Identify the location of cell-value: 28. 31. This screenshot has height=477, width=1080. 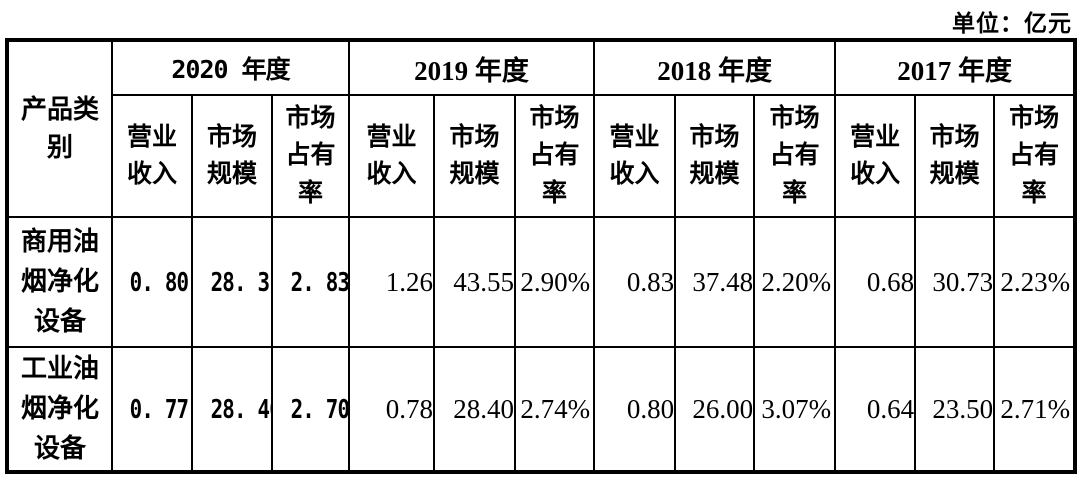
(240, 282).